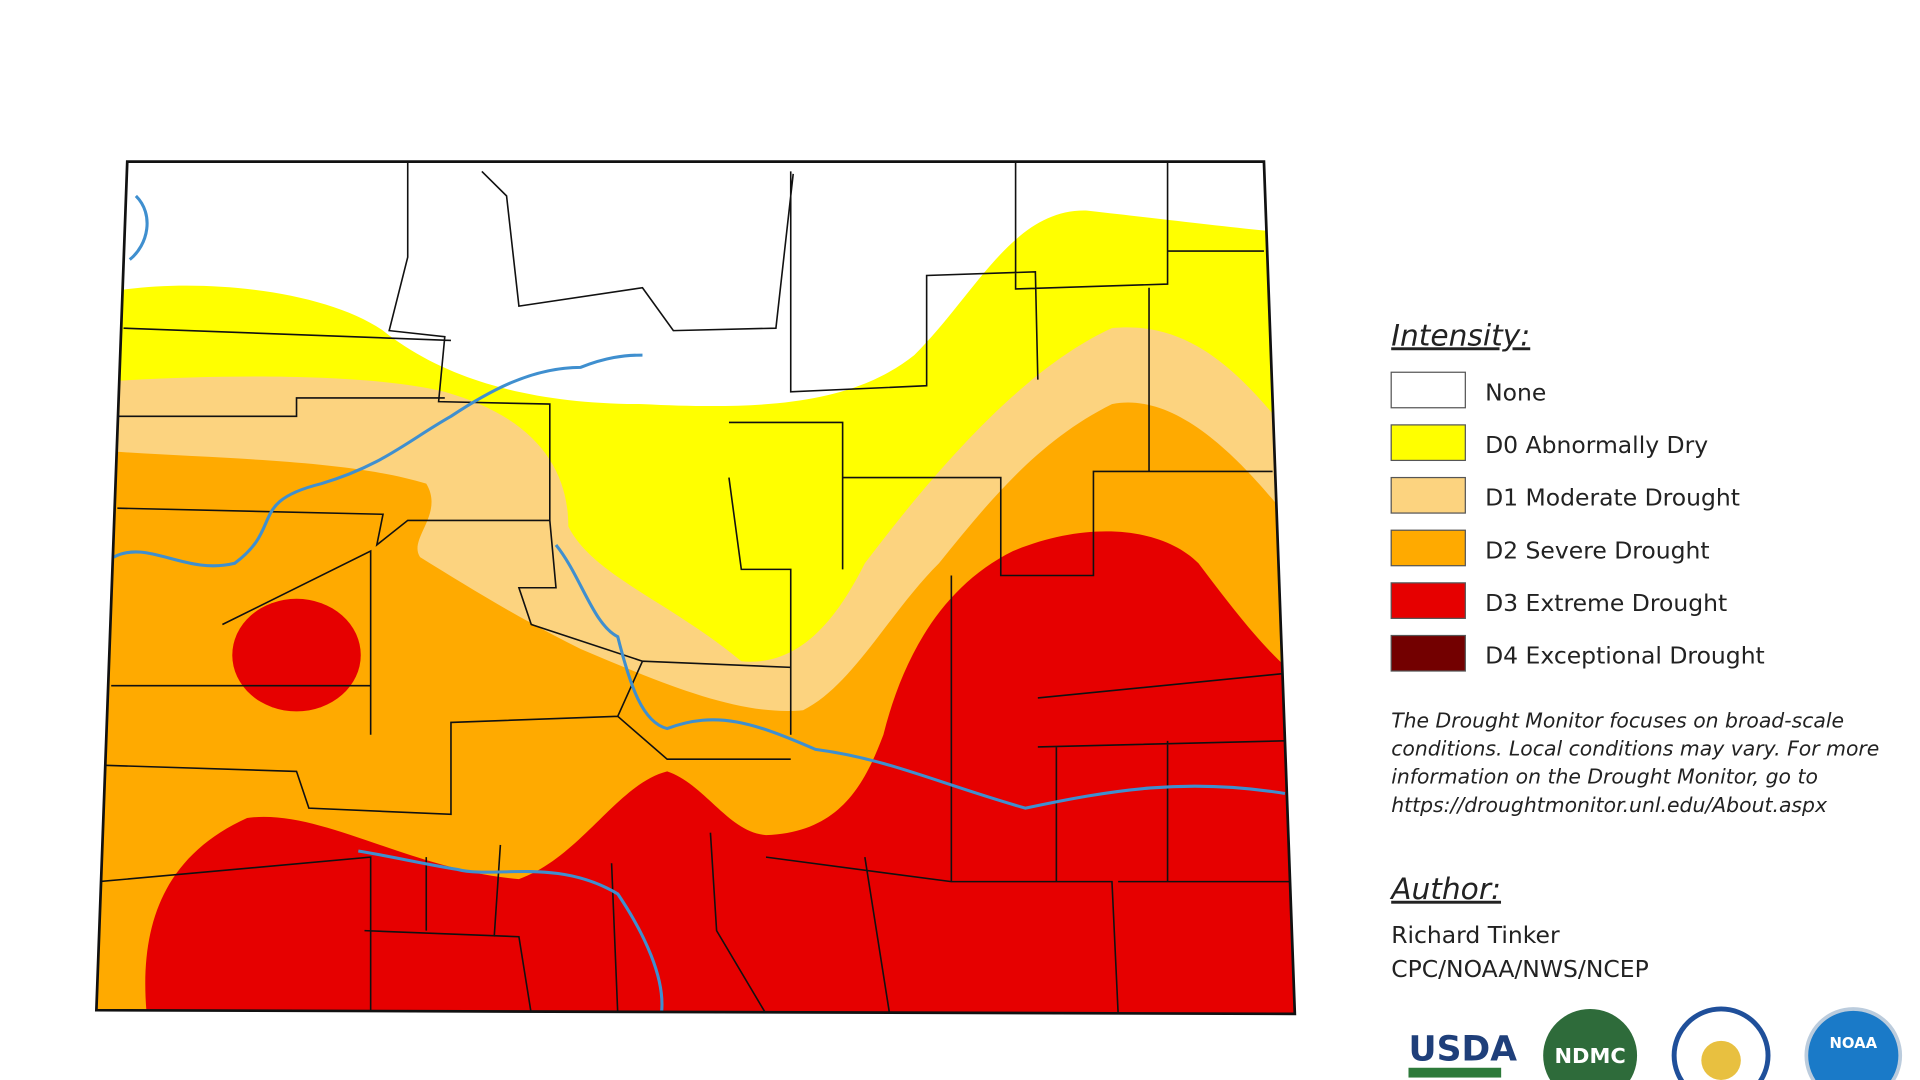 The width and height of the screenshot is (1920, 1080). I want to click on swatch-d3, so click(1428, 600).